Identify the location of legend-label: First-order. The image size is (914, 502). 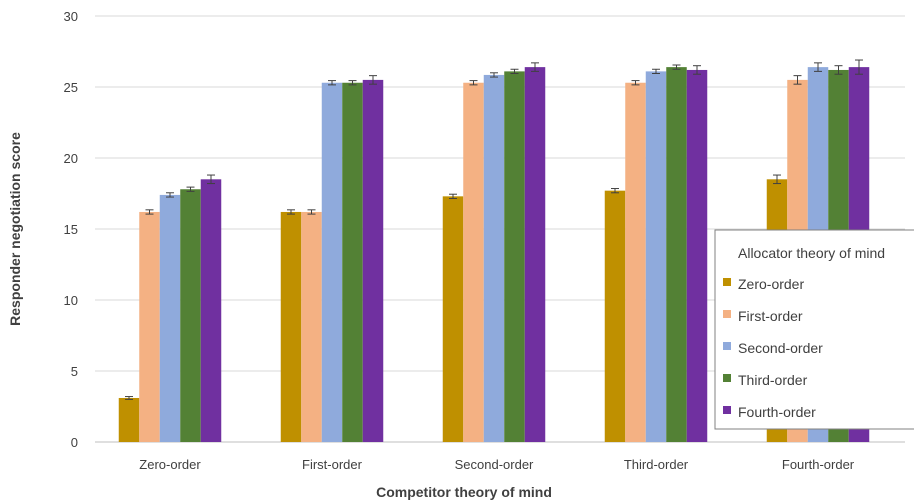
(770, 316).